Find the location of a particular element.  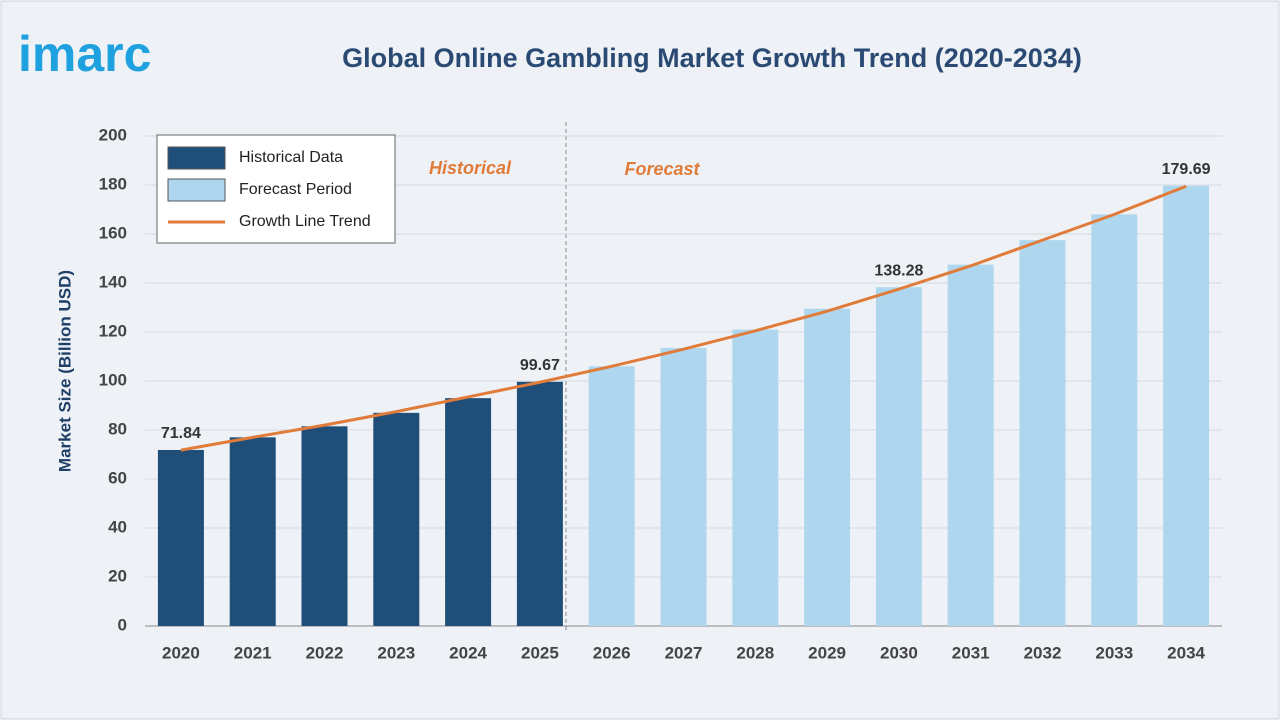

x-tick-label: 2021 is located at coordinates (253, 652).